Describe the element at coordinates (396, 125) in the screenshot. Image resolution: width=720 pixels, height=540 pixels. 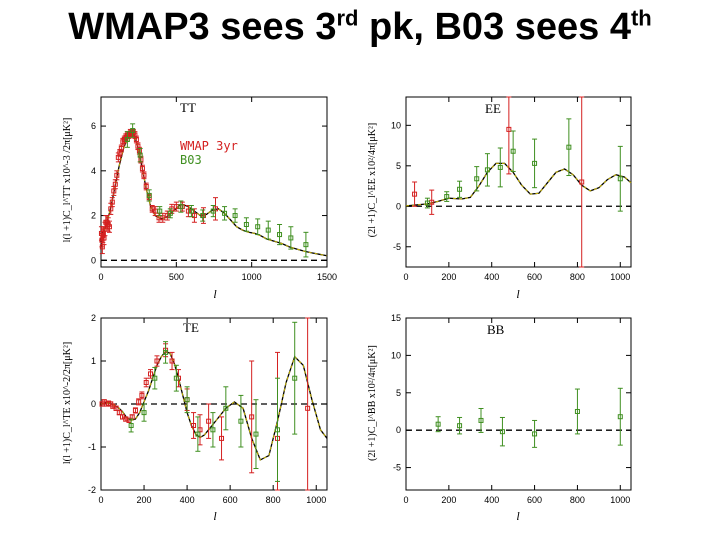
I see `ee-ytick-label: 10` at that location.